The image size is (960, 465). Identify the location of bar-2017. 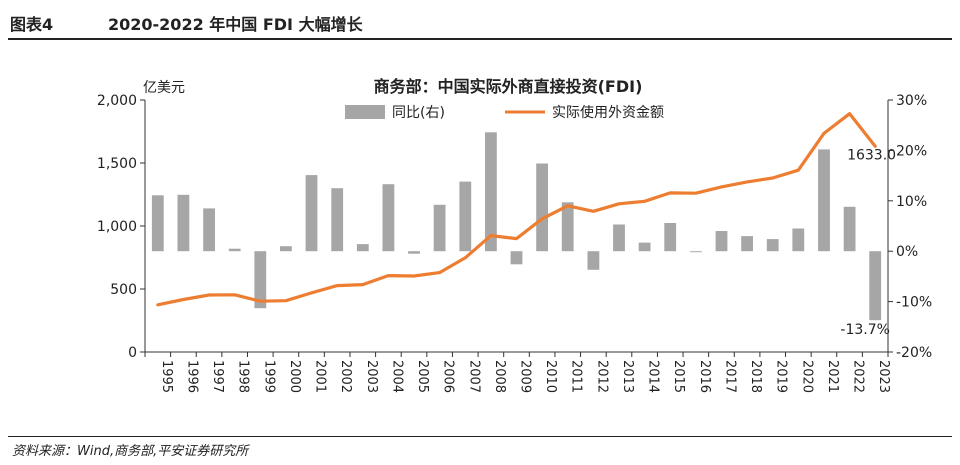
(721, 241).